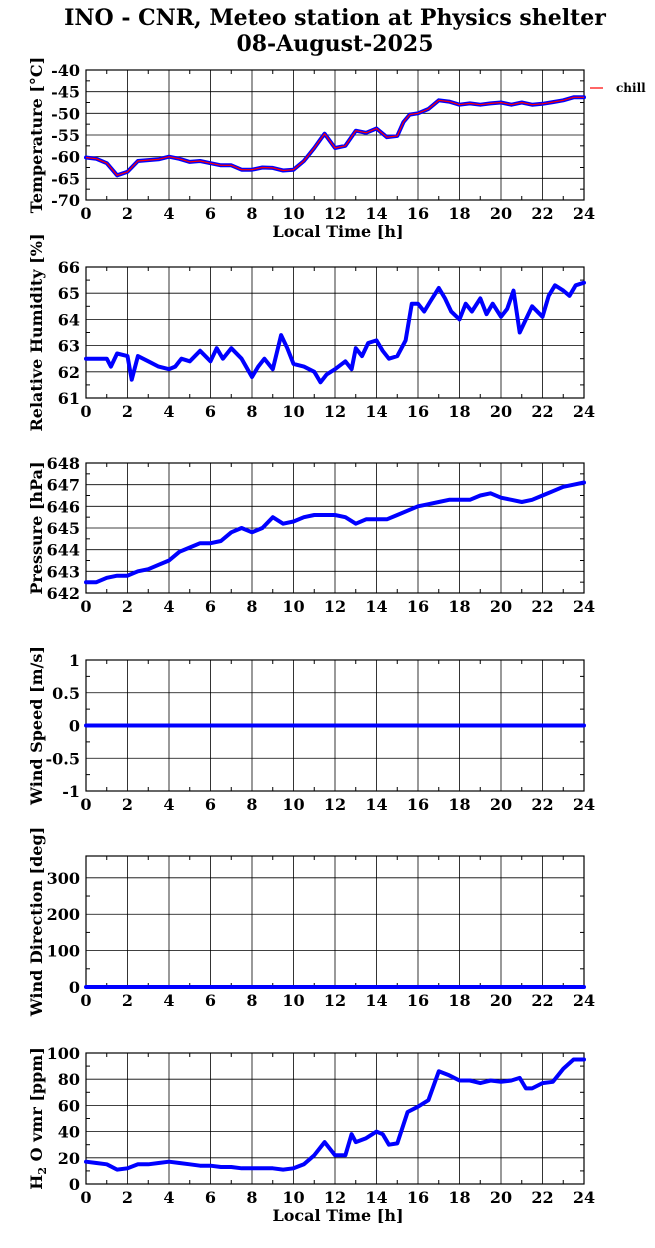 The width and height of the screenshot is (655, 1248). Describe the element at coordinates (65, 200) in the screenshot. I see `y-tick-label: -70` at that location.